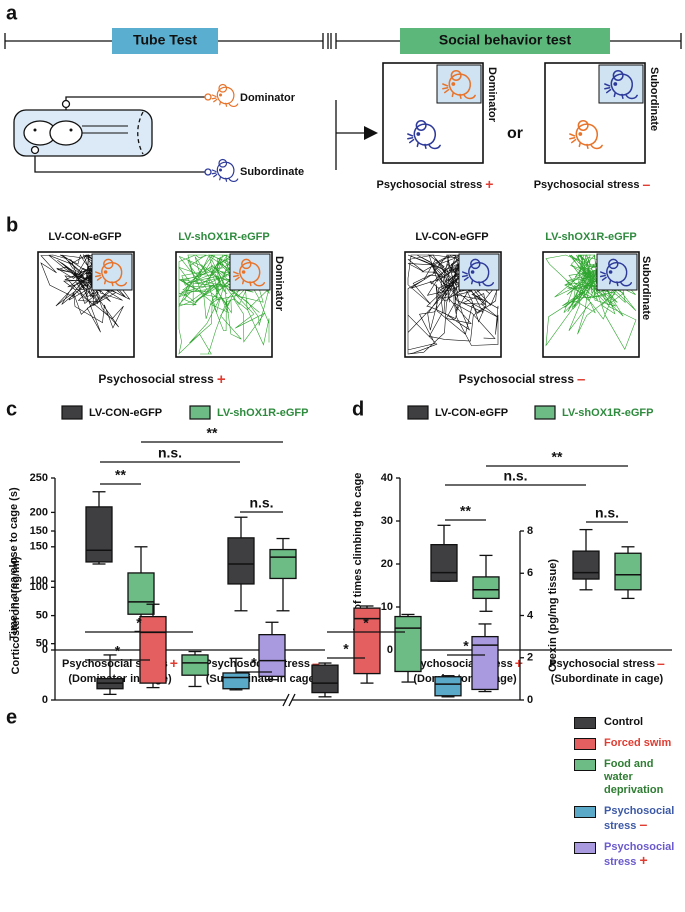  What do you see at coordinates (387, 521) in the screenshot?
I see `y-tick-label: 30` at bounding box center [387, 521].